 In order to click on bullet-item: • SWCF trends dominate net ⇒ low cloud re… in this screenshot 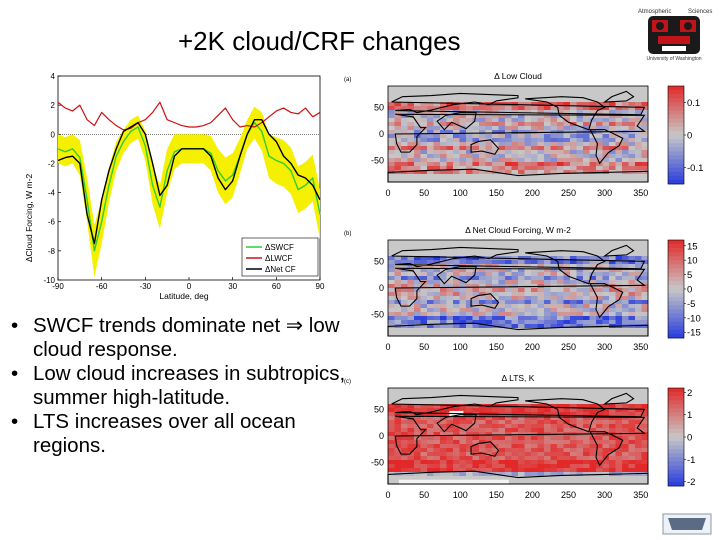, I will do `click(178, 338)`.